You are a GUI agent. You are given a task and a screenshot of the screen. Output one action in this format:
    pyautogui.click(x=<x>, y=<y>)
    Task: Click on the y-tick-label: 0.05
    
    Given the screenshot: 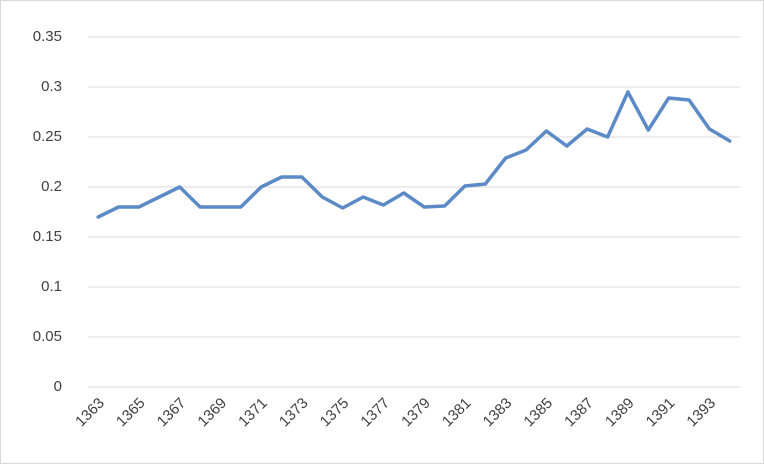 What is the action you would take?
    pyautogui.click(x=47, y=336)
    